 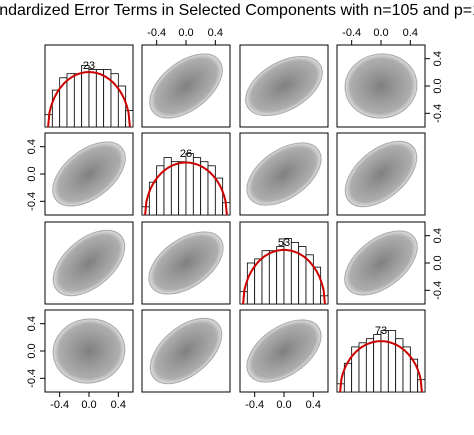 What do you see at coordinates (186, 154) in the screenshot?
I see `panel-label: 26` at bounding box center [186, 154].